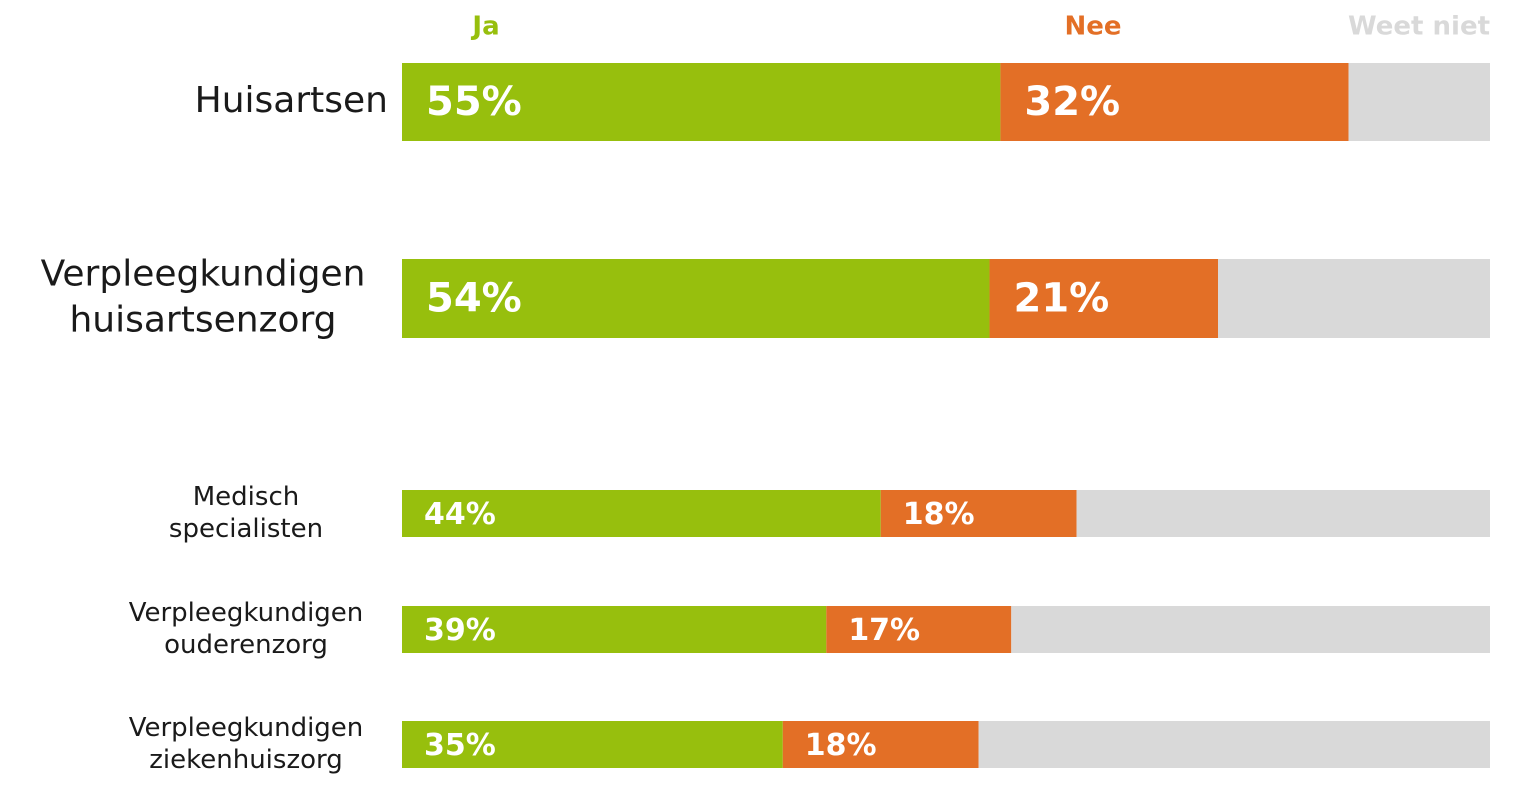 The image size is (1519, 786). I want to click on legend-label: Weet niet, so click(1419, 27).